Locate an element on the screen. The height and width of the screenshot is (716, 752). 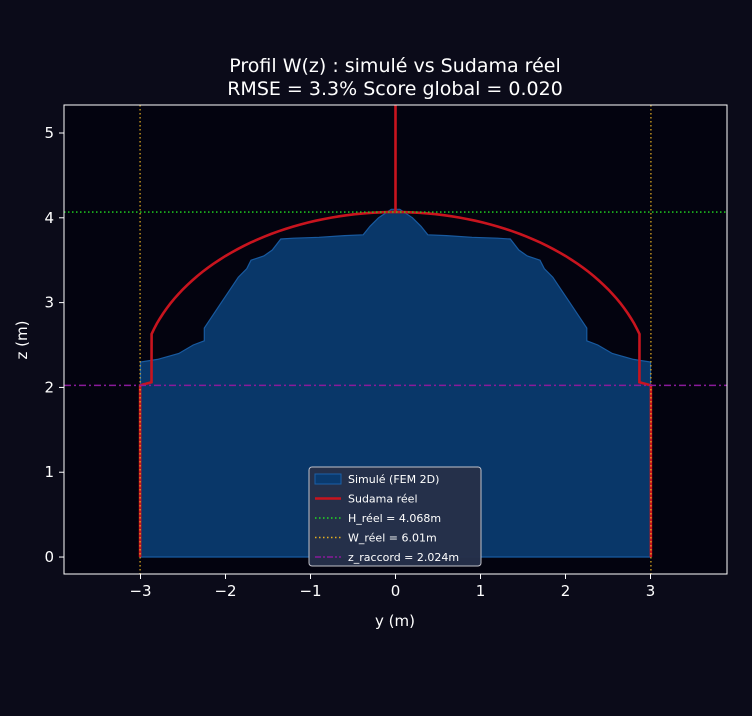
x-tick-label: −3 is located at coordinates (140, 591).